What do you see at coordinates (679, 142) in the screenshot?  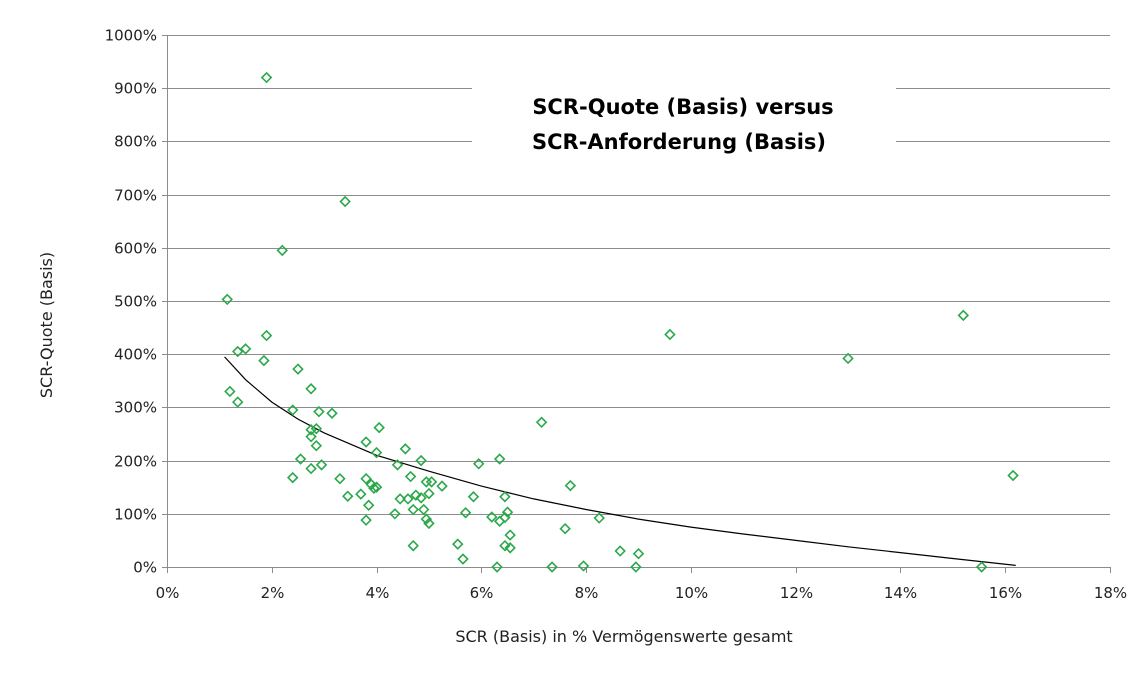 I see `chart-title-line-2: SCR-Anforderung (Basis)` at bounding box center [679, 142].